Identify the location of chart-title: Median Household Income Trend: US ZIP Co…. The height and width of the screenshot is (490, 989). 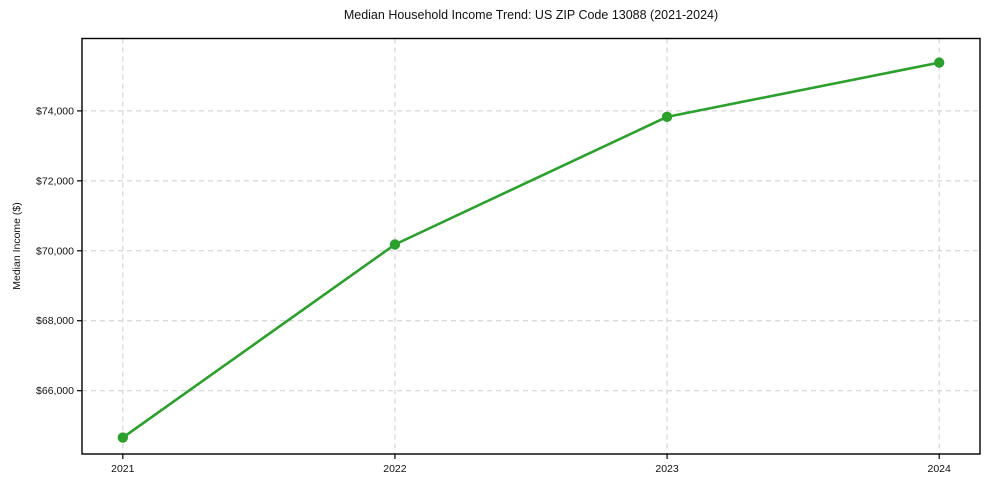
(531, 15).